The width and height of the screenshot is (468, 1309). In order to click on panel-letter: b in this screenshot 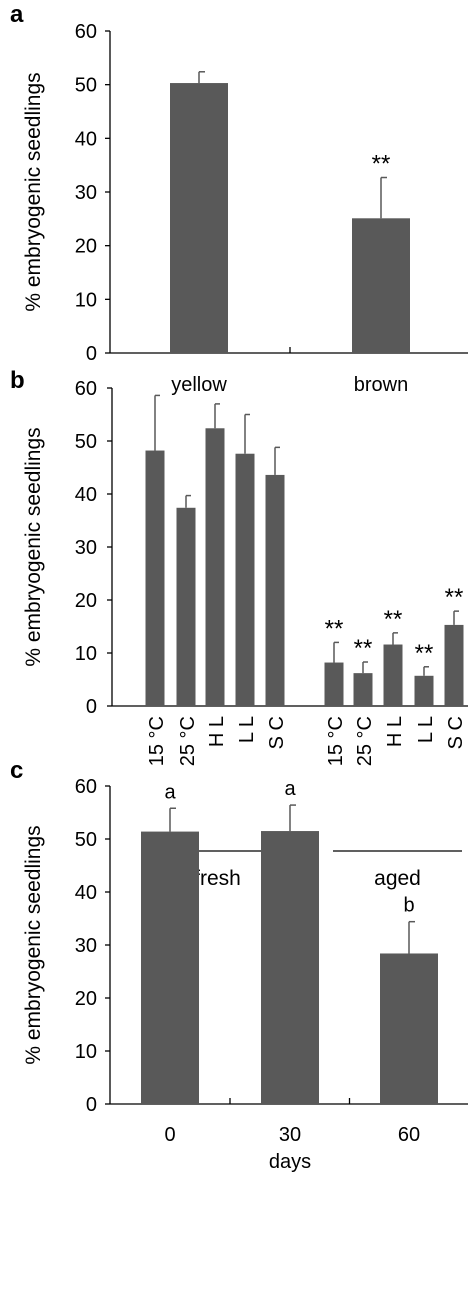, I will do `click(17, 380)`.